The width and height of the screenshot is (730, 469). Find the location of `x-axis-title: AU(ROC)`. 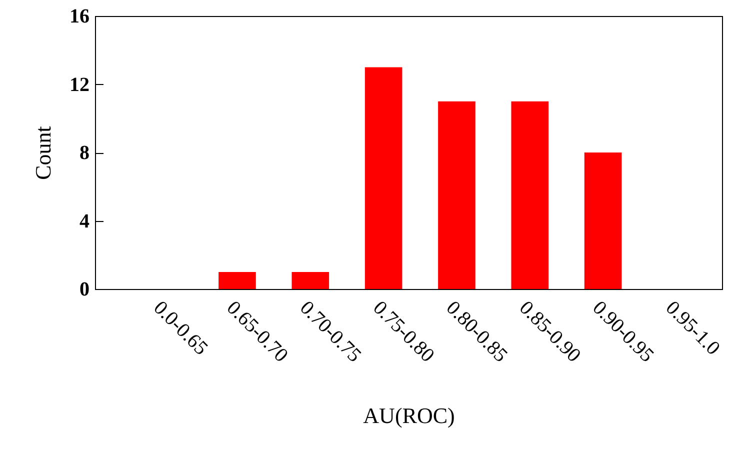

x-axis-title: AU(ROC) is located at coordinates (409, 415).